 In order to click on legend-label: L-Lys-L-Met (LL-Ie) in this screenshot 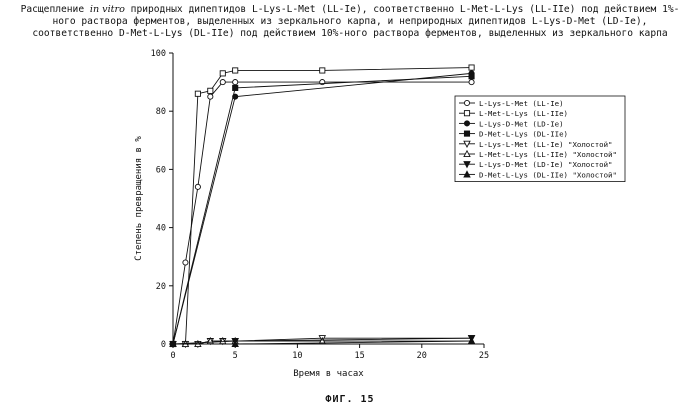, I will do `click(521, 103)`.